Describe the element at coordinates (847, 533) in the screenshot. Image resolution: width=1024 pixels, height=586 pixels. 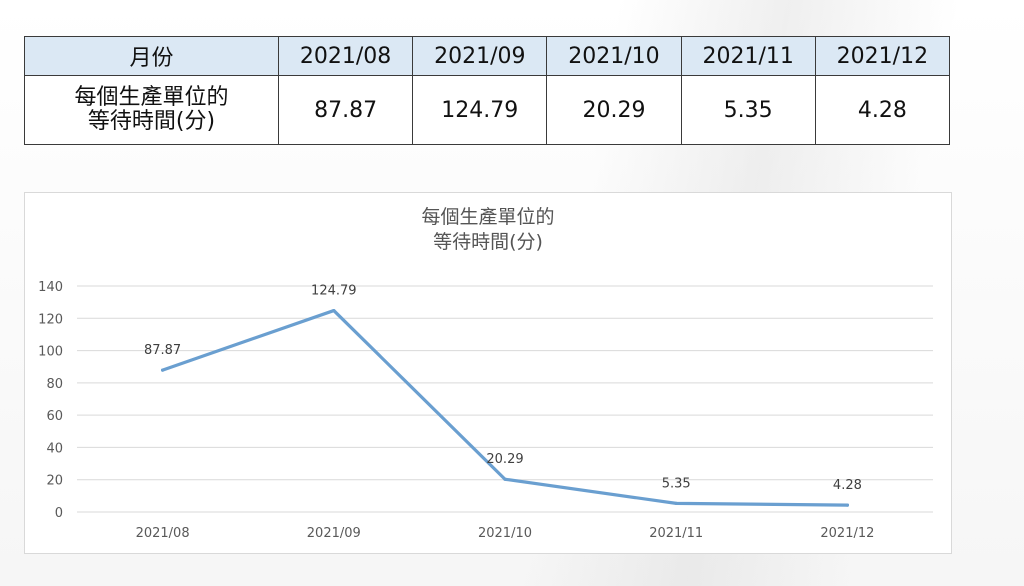
I see `x-tick-label: 2021/12` at that location.